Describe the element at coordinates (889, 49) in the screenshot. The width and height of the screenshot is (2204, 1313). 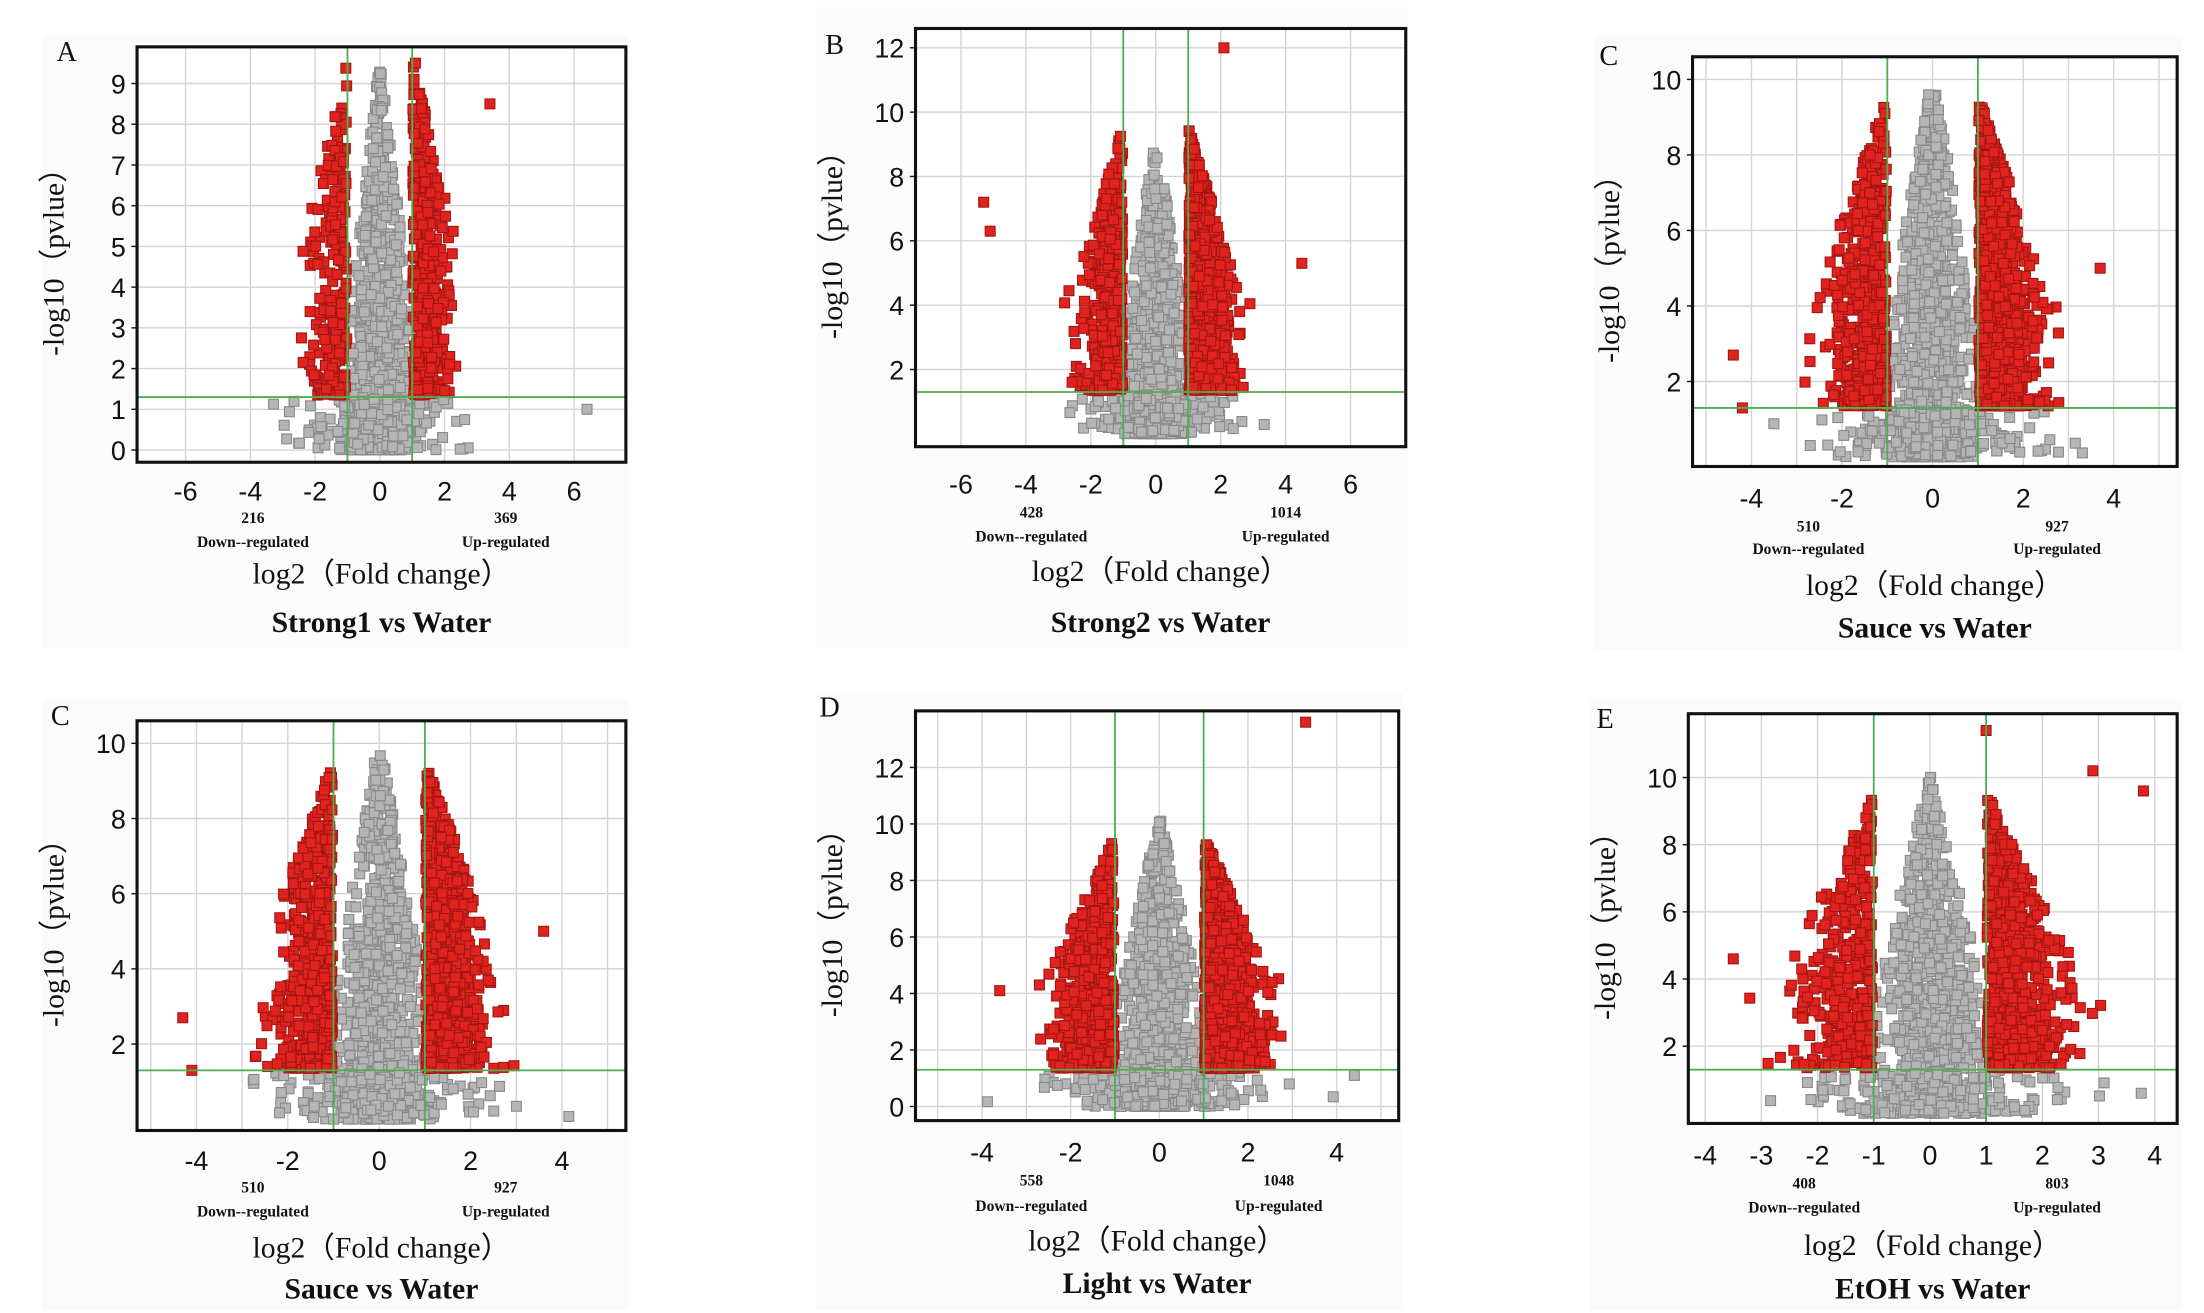
I see `y-tick-label: 12` at that location.